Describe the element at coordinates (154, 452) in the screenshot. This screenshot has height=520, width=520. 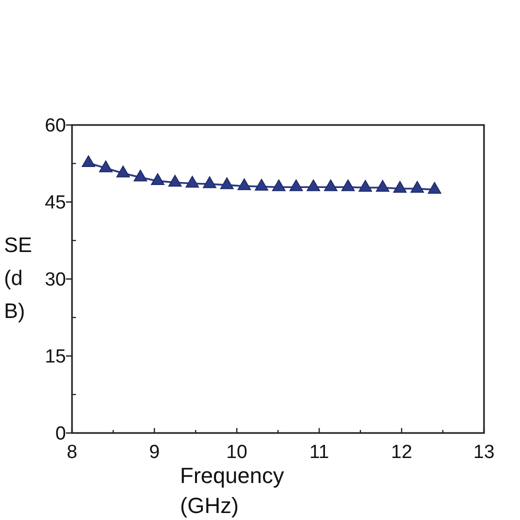
I see `x-tick-label: 9` at that location.